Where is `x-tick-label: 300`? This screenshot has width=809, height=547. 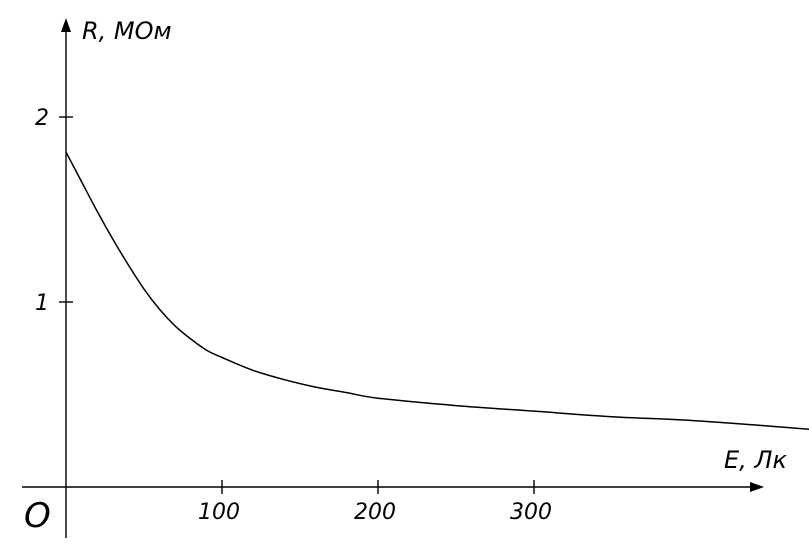 x-tick-label: 300 is located at coordinates (531, 512).